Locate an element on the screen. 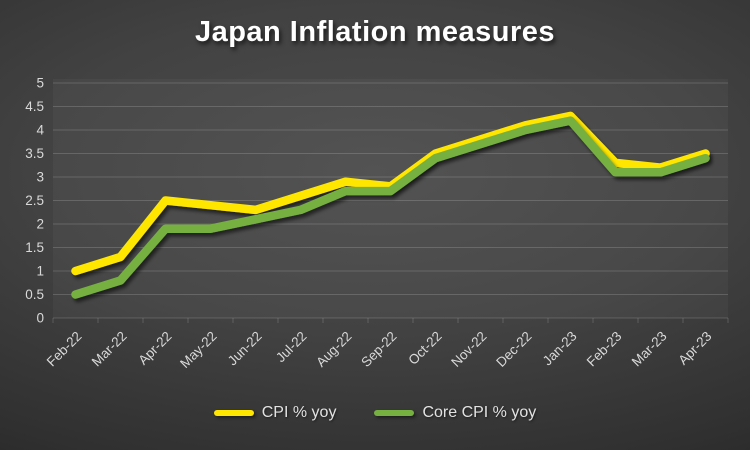 The height and width of the screenshot is (450, 750). x-tick-label: Jun-22 is located at coordinates (245, 349).